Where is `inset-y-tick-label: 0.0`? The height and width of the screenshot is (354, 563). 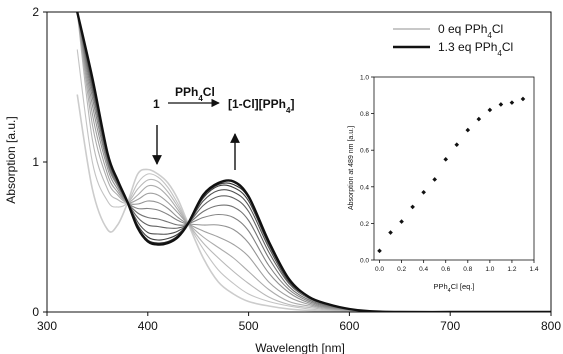
inset-y-tick-label: 0.0 is located at coordinates (364, 261).